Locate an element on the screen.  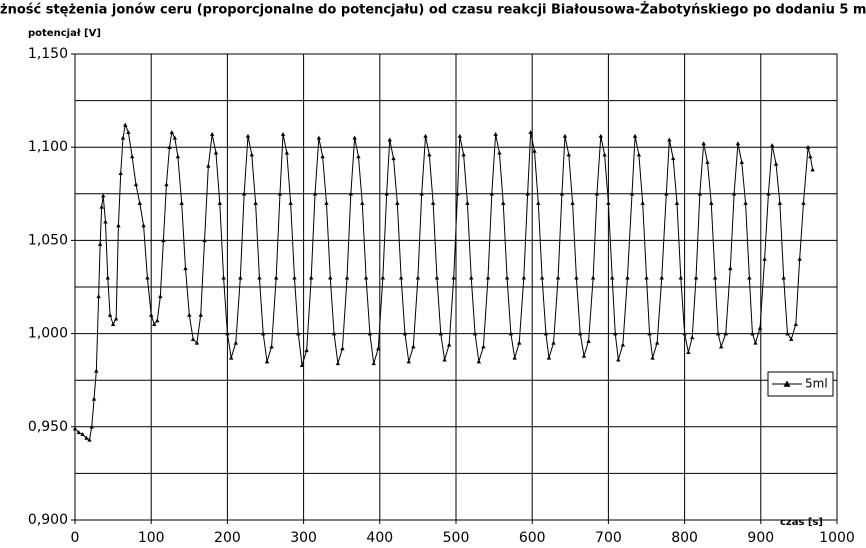
y-tick-label: 1,100 is located at coordinates (48, 147).